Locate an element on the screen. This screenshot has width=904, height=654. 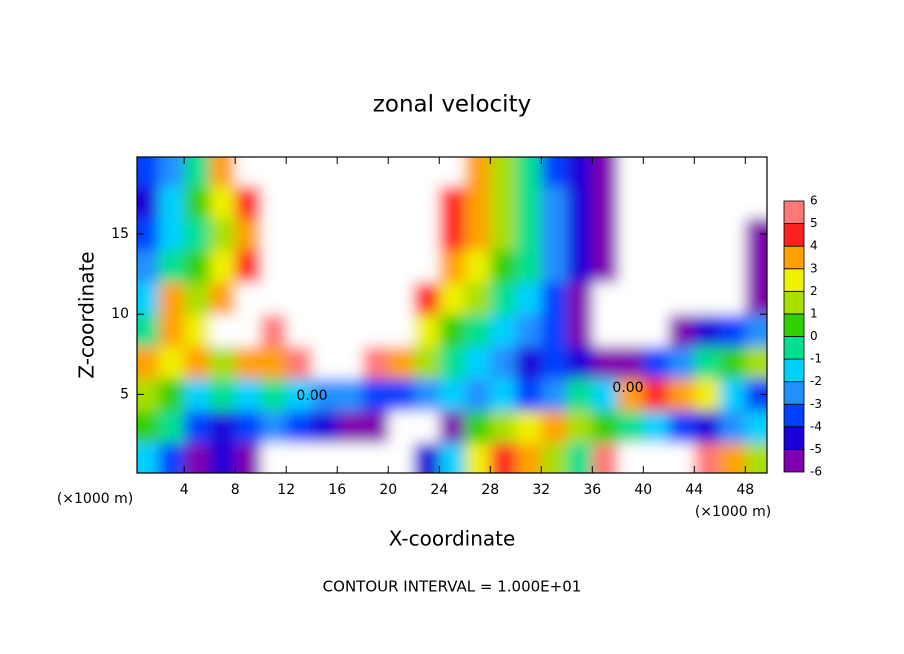
colorbar-label: 5 is located at coordinates (814, 223).